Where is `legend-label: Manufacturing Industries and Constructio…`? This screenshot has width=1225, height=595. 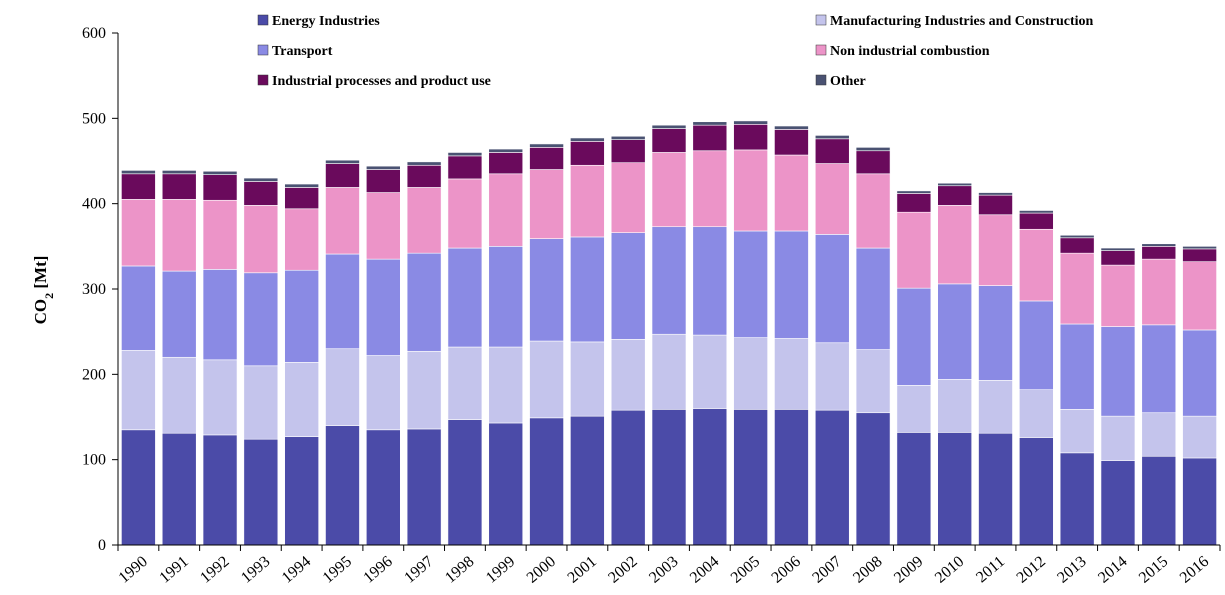
legend-label: Manufacturing Industries and Constructio… is located at coordinates (962, 21).